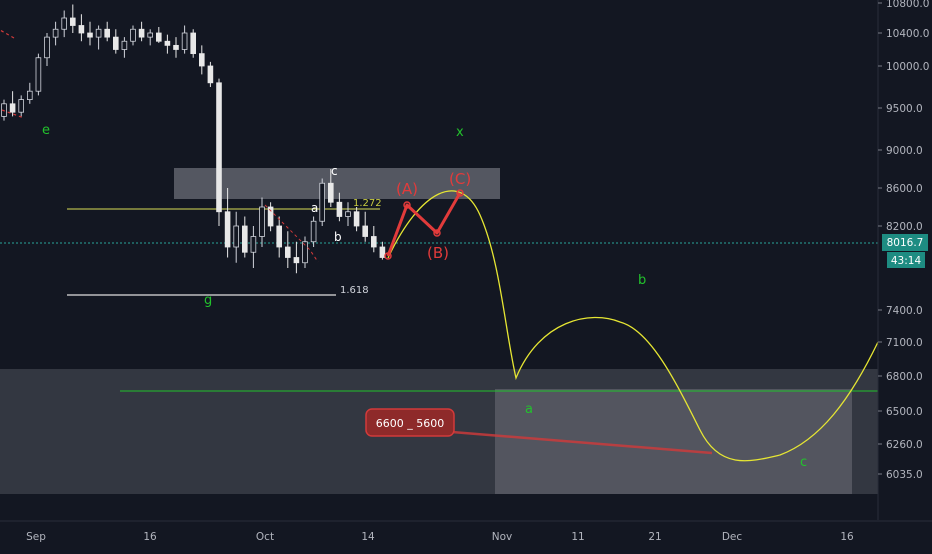  I want to click on time-axis: Sep 16 Oct 14 Nov 11 21 Dec 16, so click(440, 537).